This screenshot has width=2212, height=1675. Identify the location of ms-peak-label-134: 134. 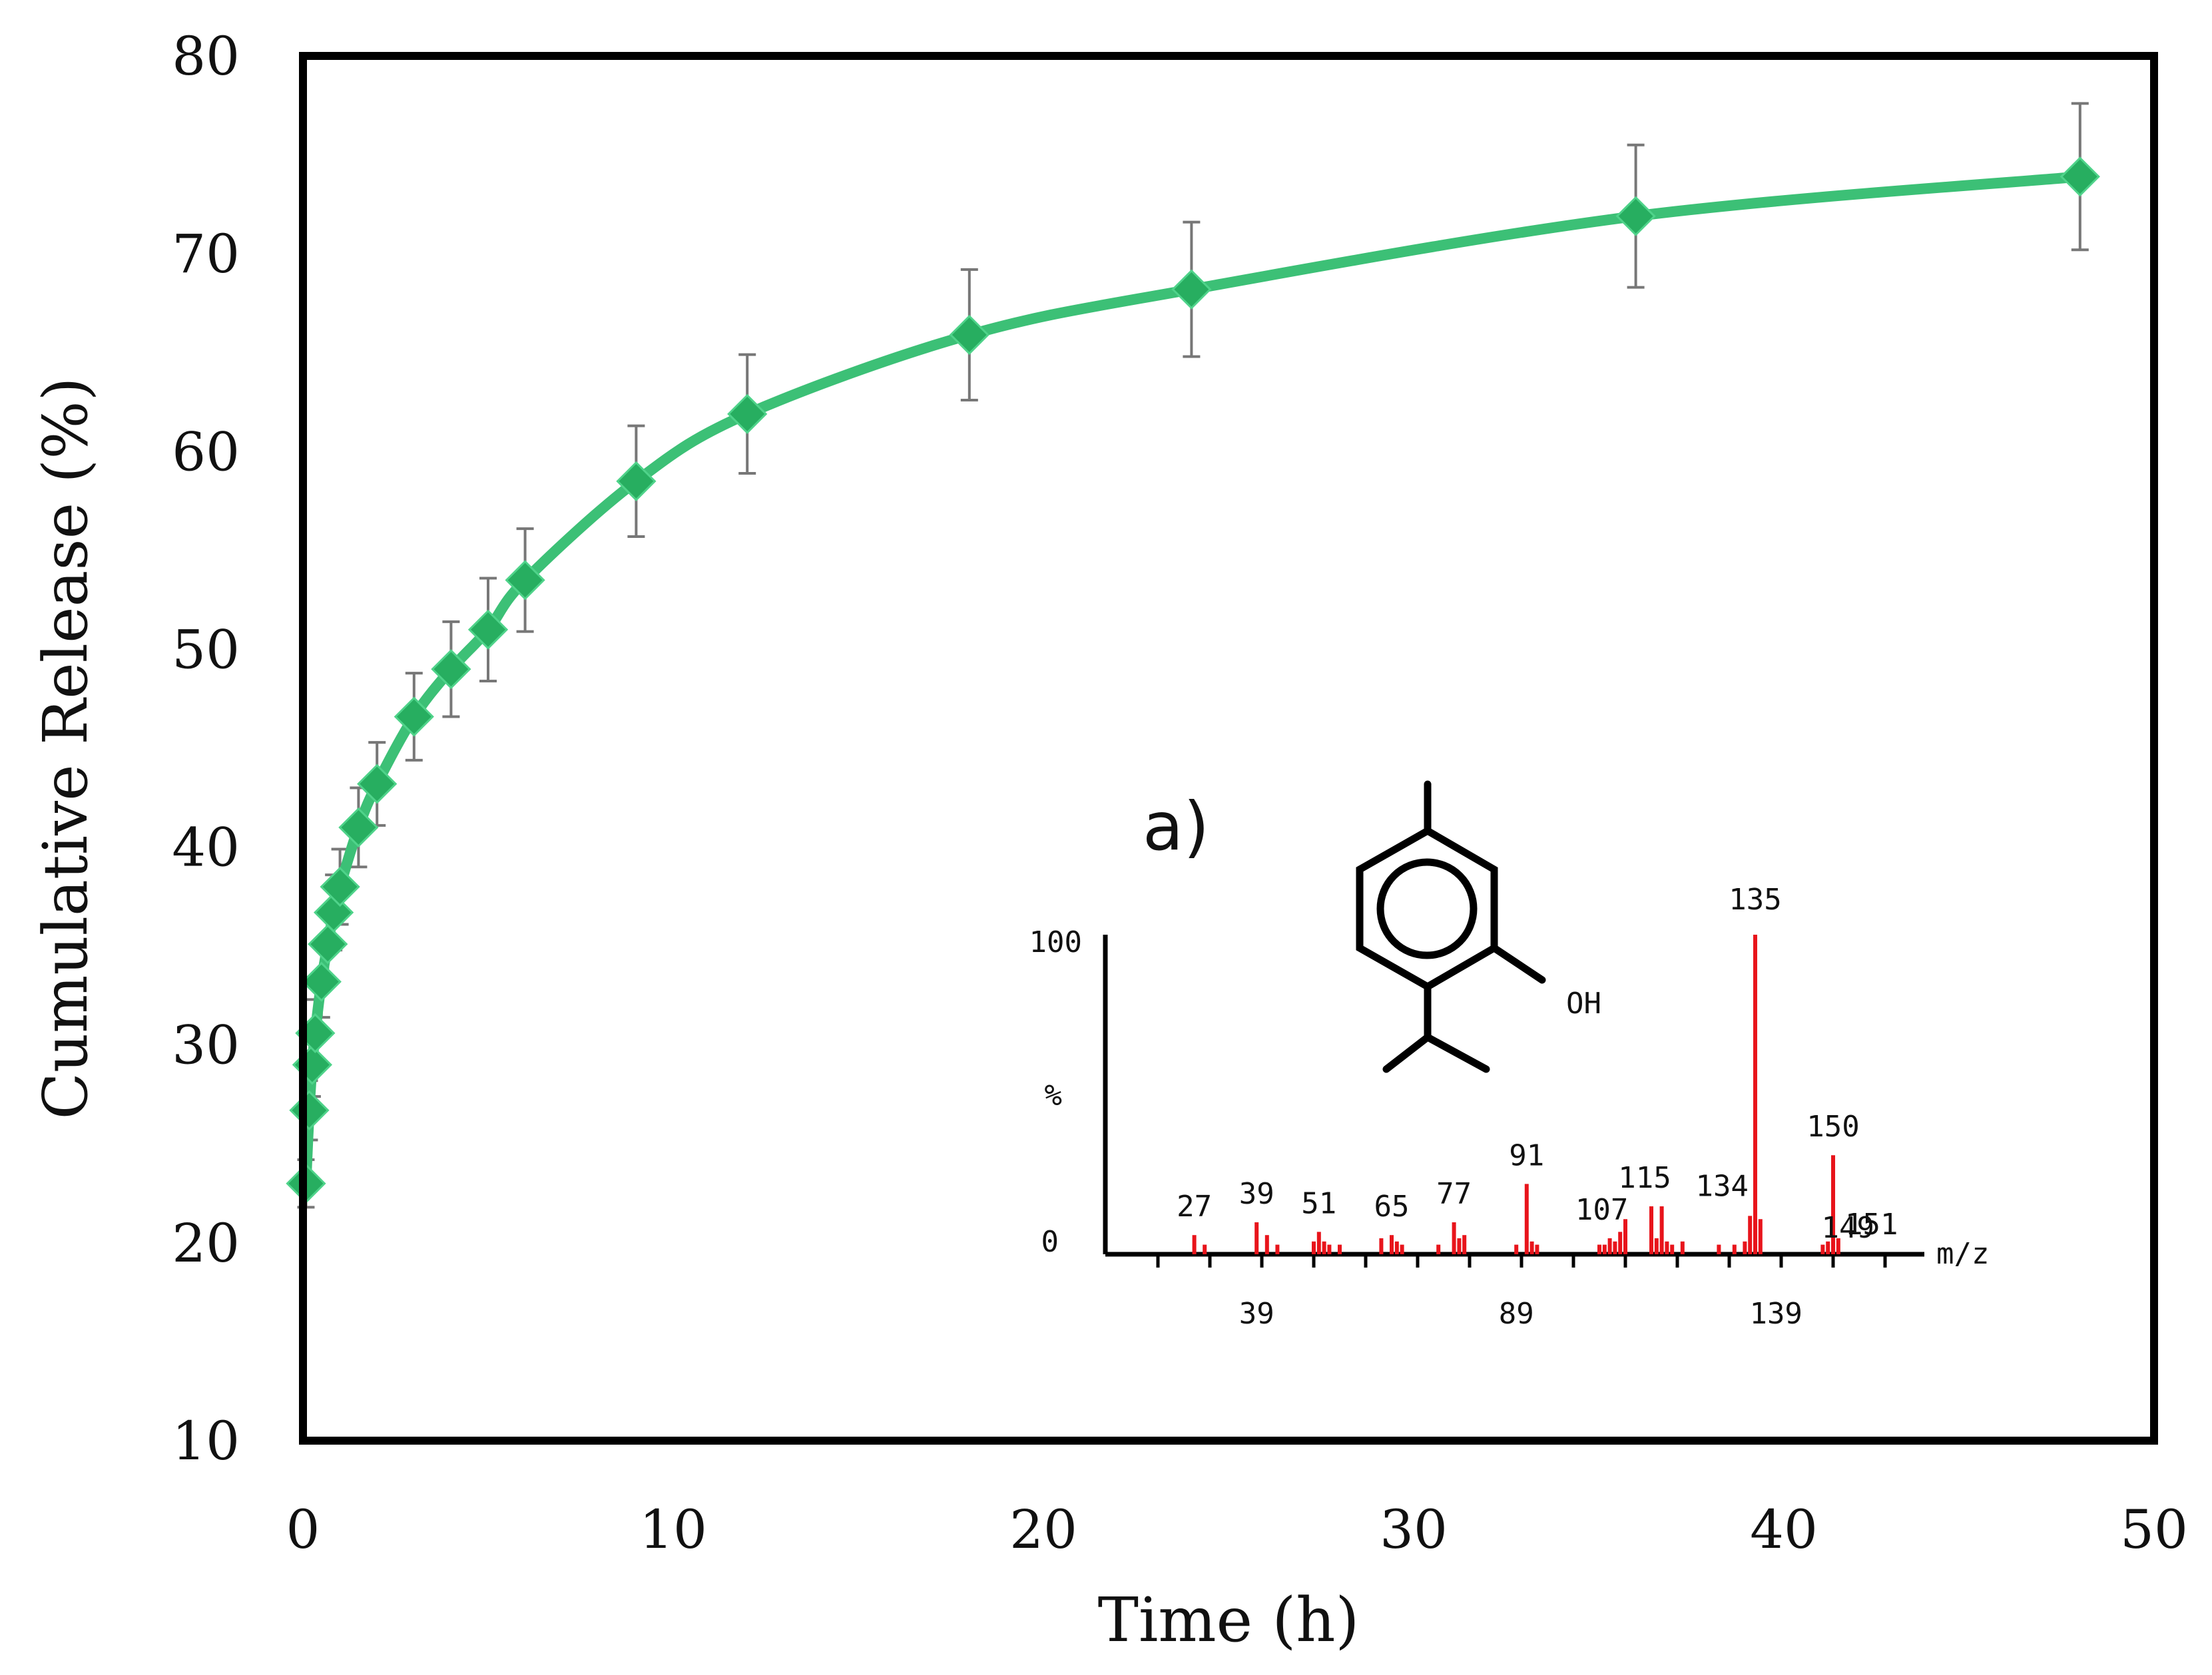
(1722, 1186).